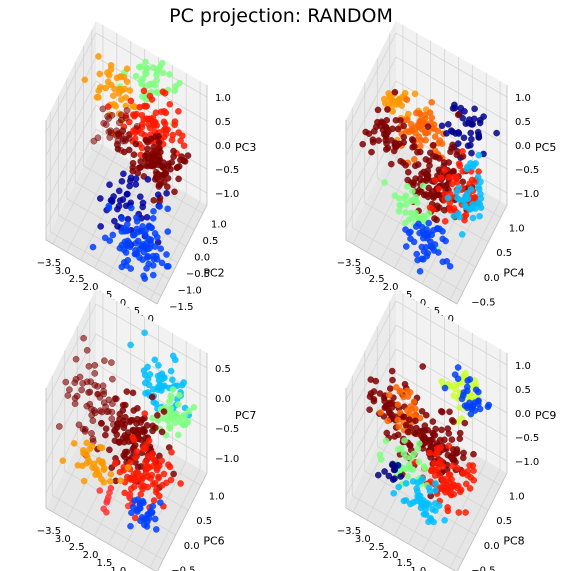 Image resolution: width=579 pixels, height=571 pixels. What do you see at coordinates (245, 415) in the screenshot?
I see `z-axis-label: PC7` at bounding box center [245, 415].